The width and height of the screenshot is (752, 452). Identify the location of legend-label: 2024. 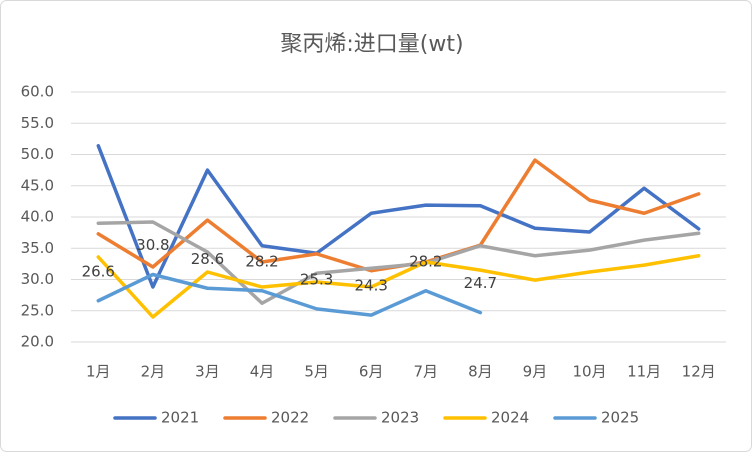
(510, 418).